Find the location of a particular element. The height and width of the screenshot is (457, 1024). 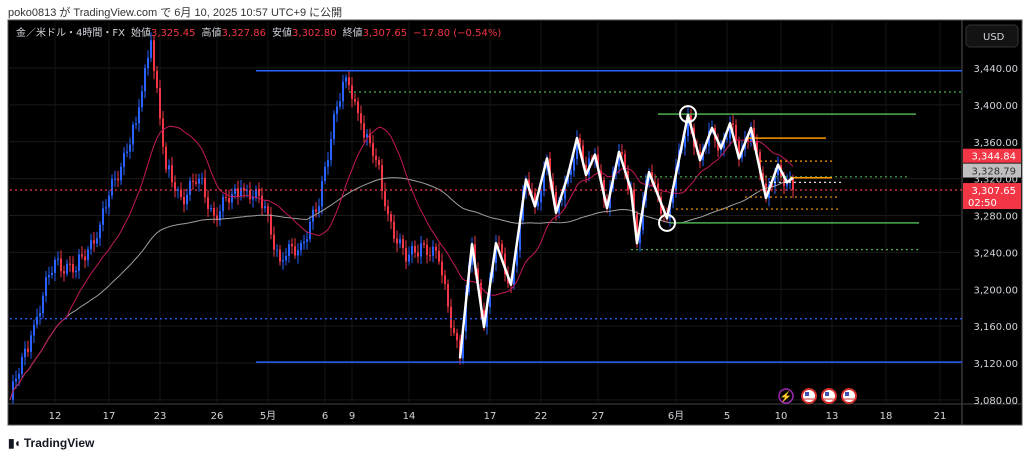

price-label-bg is located at coordinates (992, 155).